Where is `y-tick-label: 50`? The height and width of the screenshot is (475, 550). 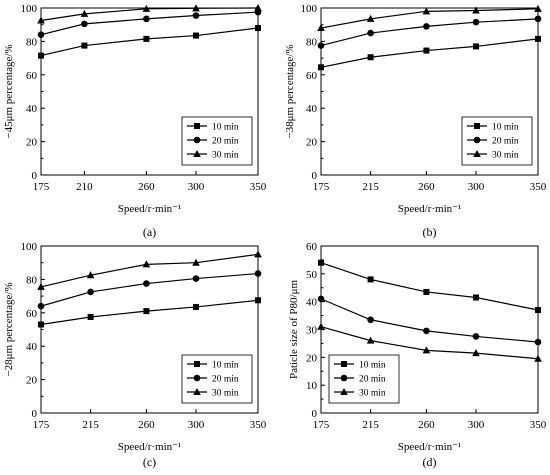
y-tick-label: 50 is located at coordinates (312, 275).